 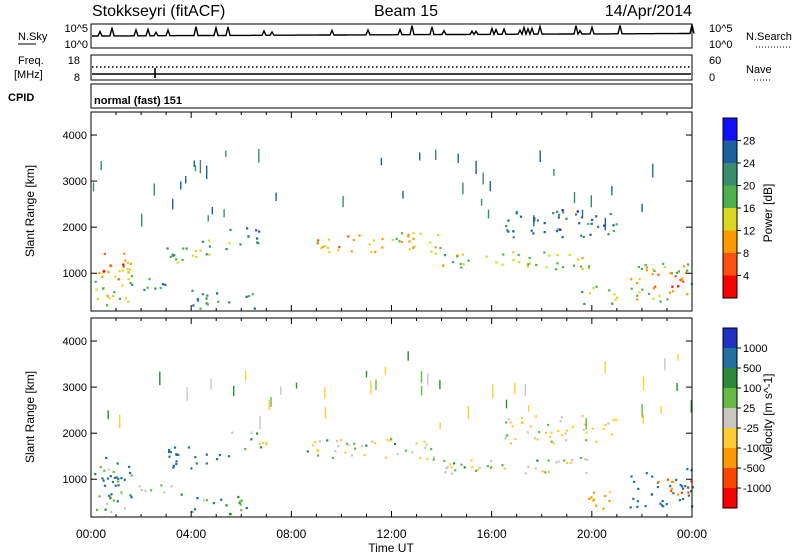 What do you see at coordinates (391, 534) in the screenshot?
I see `x-tick-labels: 00:00 04:00 08:00 12:00 16:00 20:00 00:00` at bounding box center [391, 534].